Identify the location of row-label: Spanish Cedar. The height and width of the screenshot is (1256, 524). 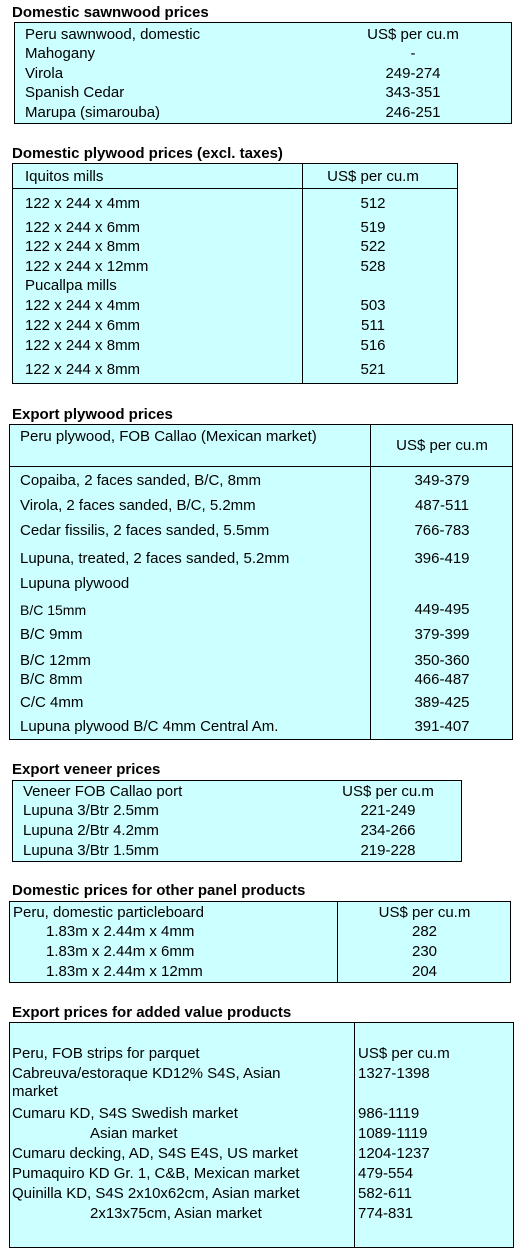
(75, 92).